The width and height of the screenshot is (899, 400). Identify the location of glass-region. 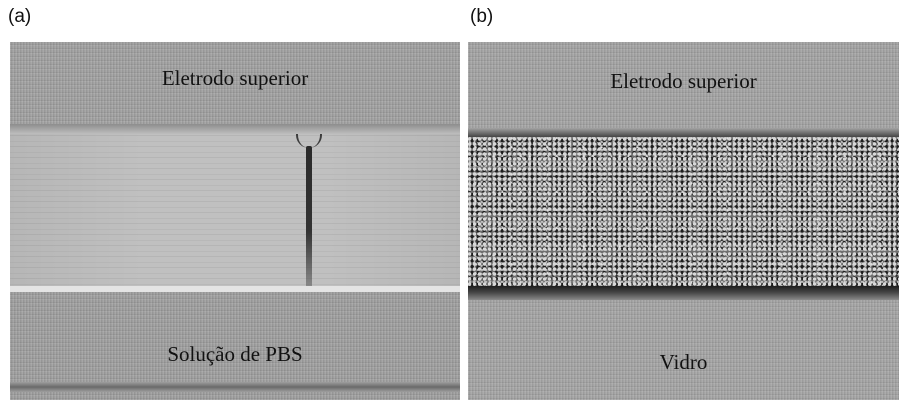
(683, 350).